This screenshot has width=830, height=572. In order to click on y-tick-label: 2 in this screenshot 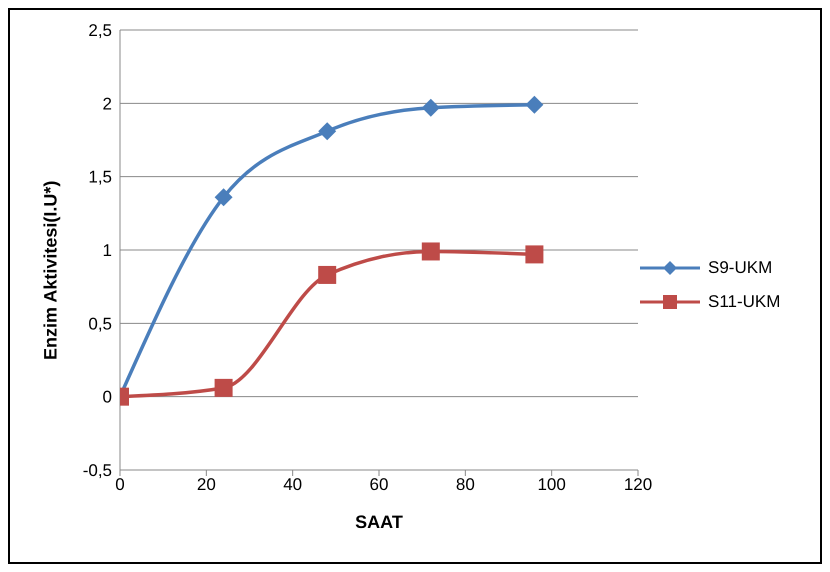, I will do `click(107, 104)`.